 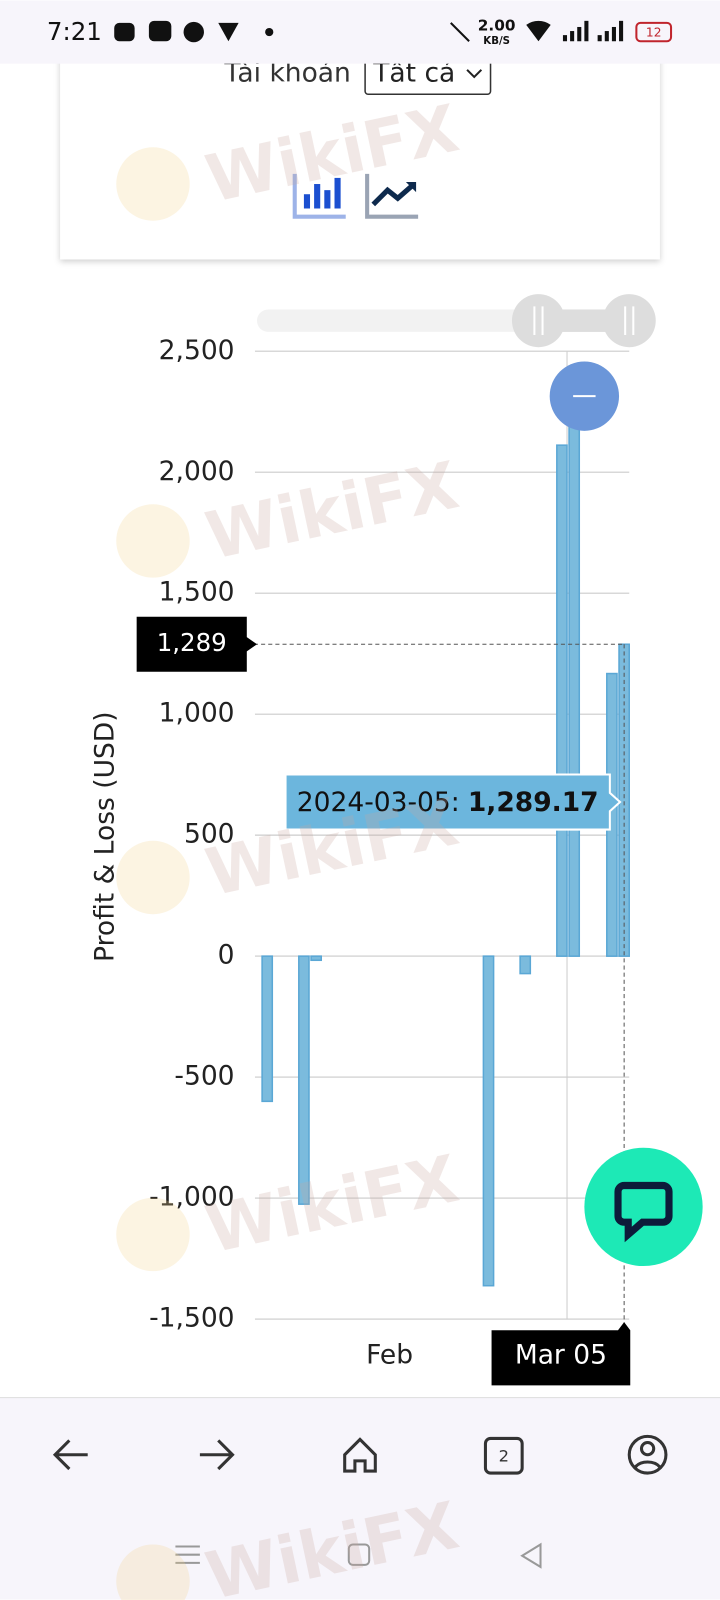 I want to click on bar-chart-toggle, so click(x=319, y=196).